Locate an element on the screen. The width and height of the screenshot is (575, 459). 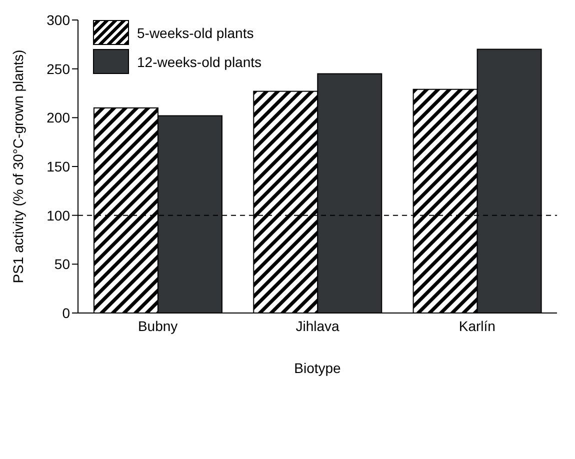
legend-label: 5-weeks-old plants is located at coordinates (195, 32).